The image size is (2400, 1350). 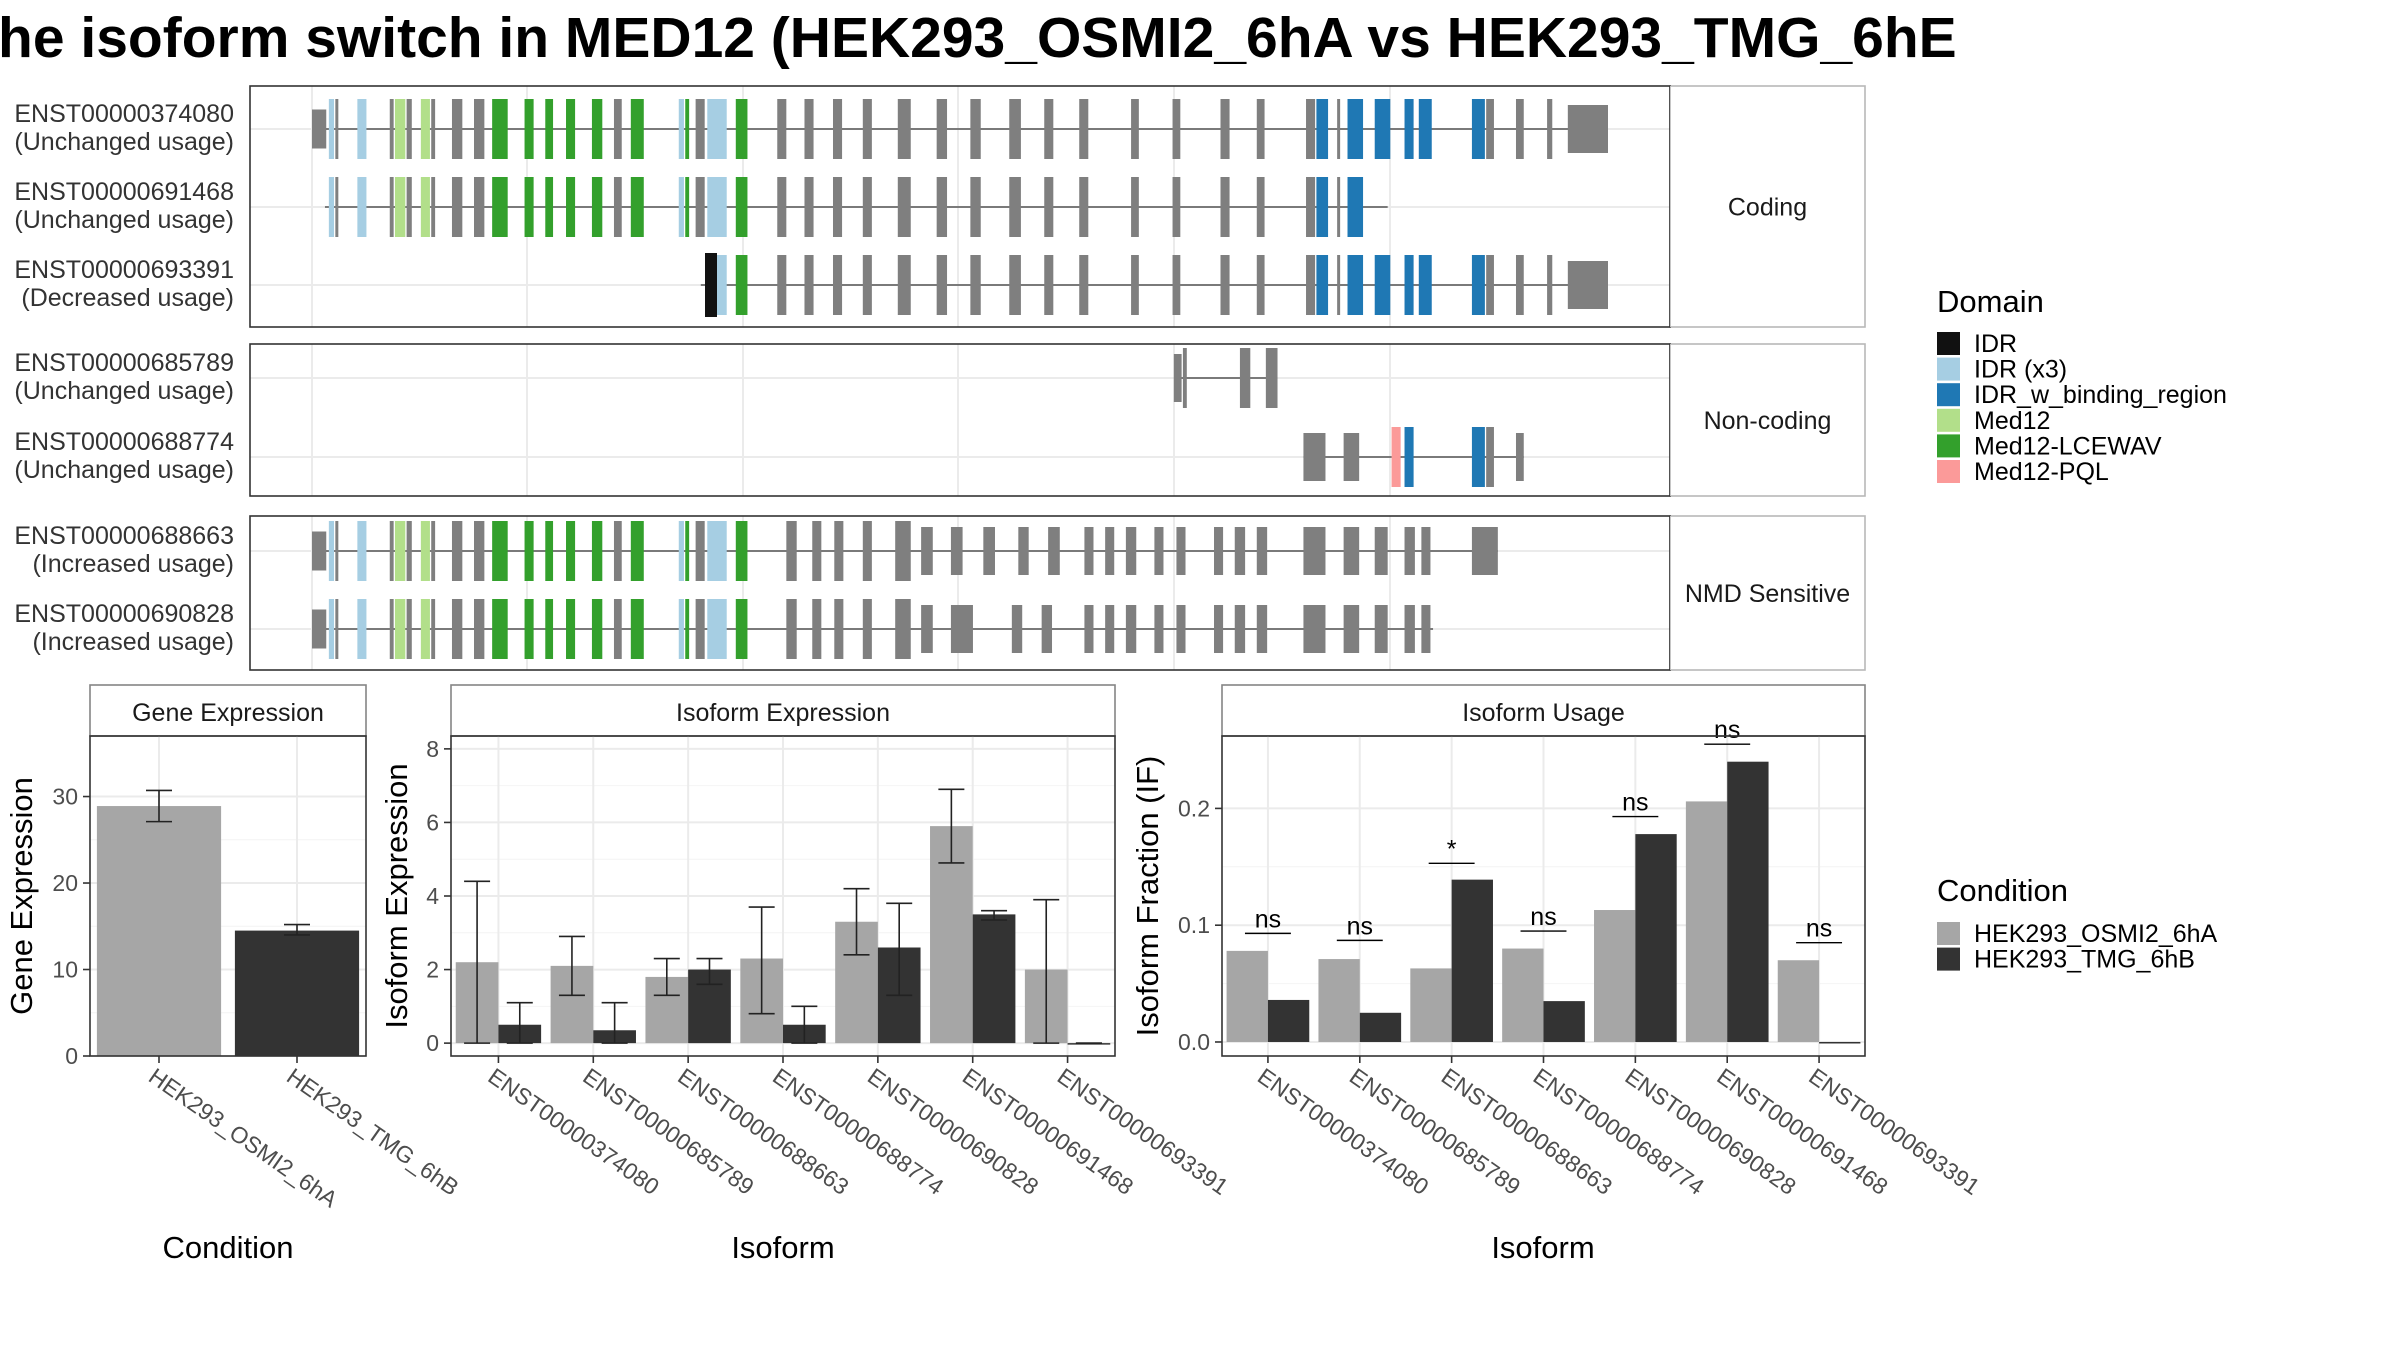 What do you see at coordinates (65, 883) in the screenshot?
I see `y-tick-label: 20` at bounding box center [65, 883].